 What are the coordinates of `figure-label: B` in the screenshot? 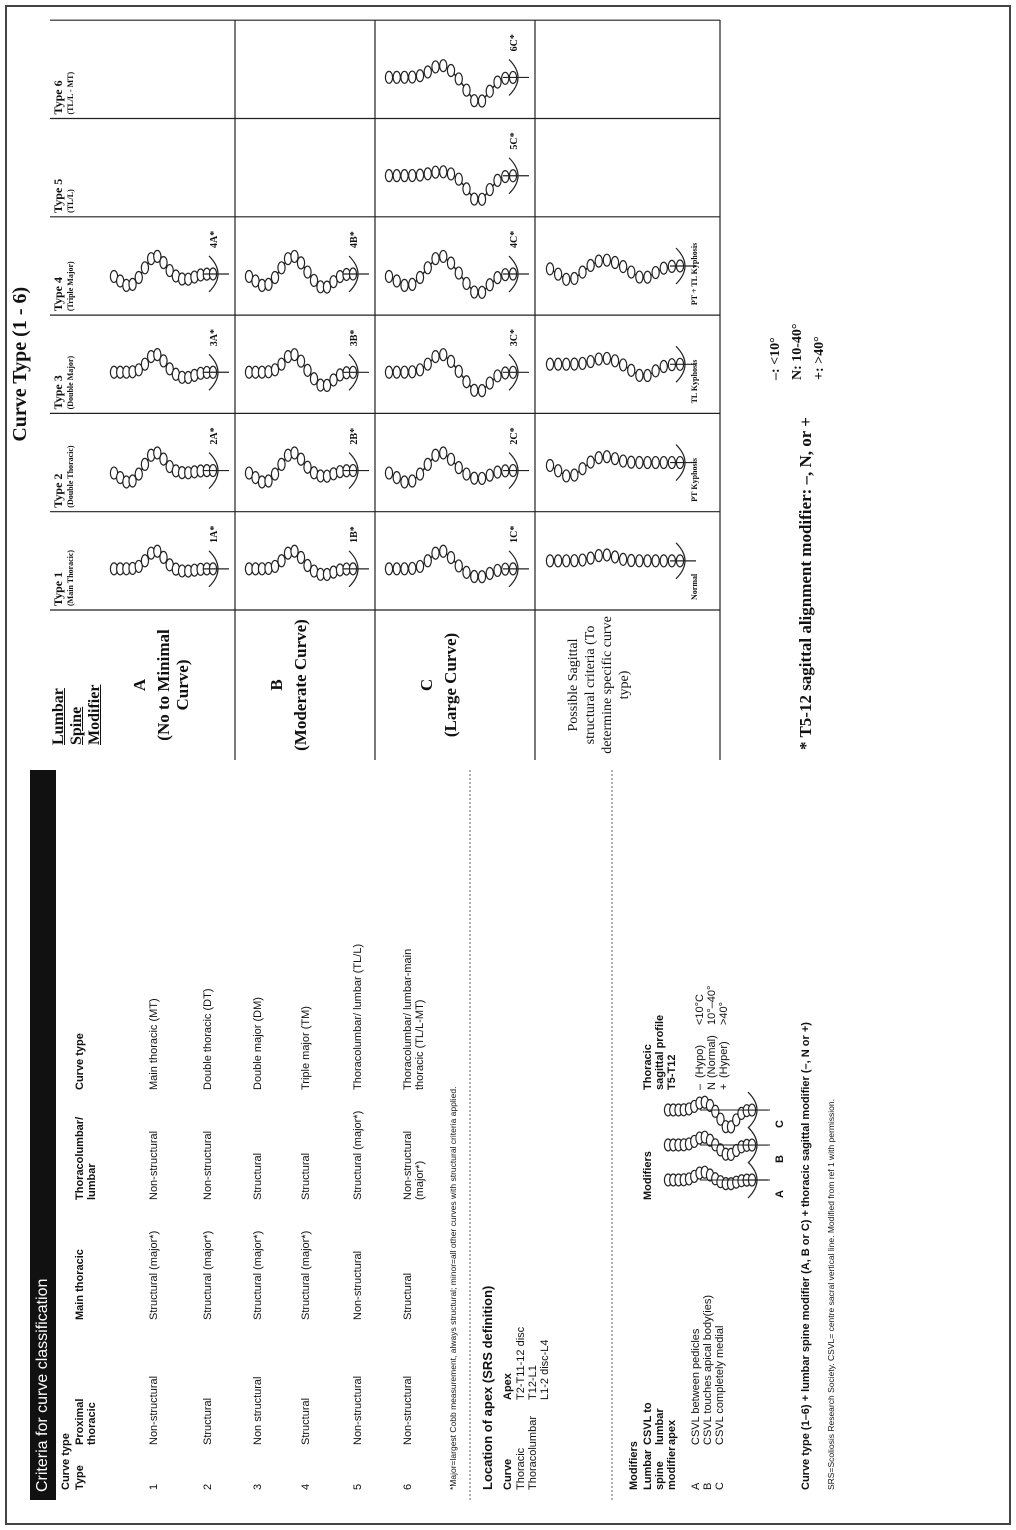 It's located at (780, 1159).